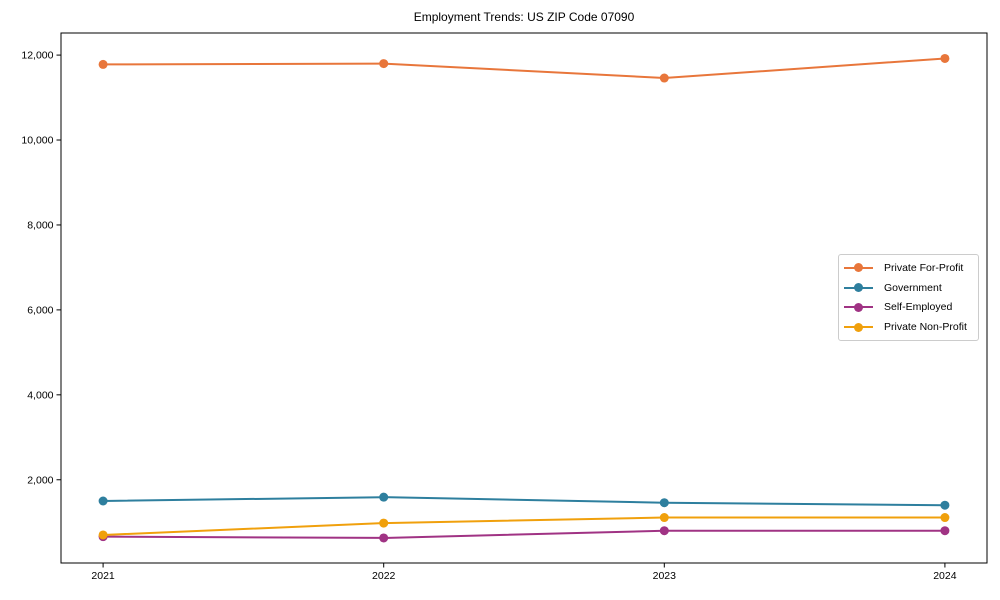 The image size is (1000, 600). I want to click on y-tick-label: 2,000, so click(40, 480).